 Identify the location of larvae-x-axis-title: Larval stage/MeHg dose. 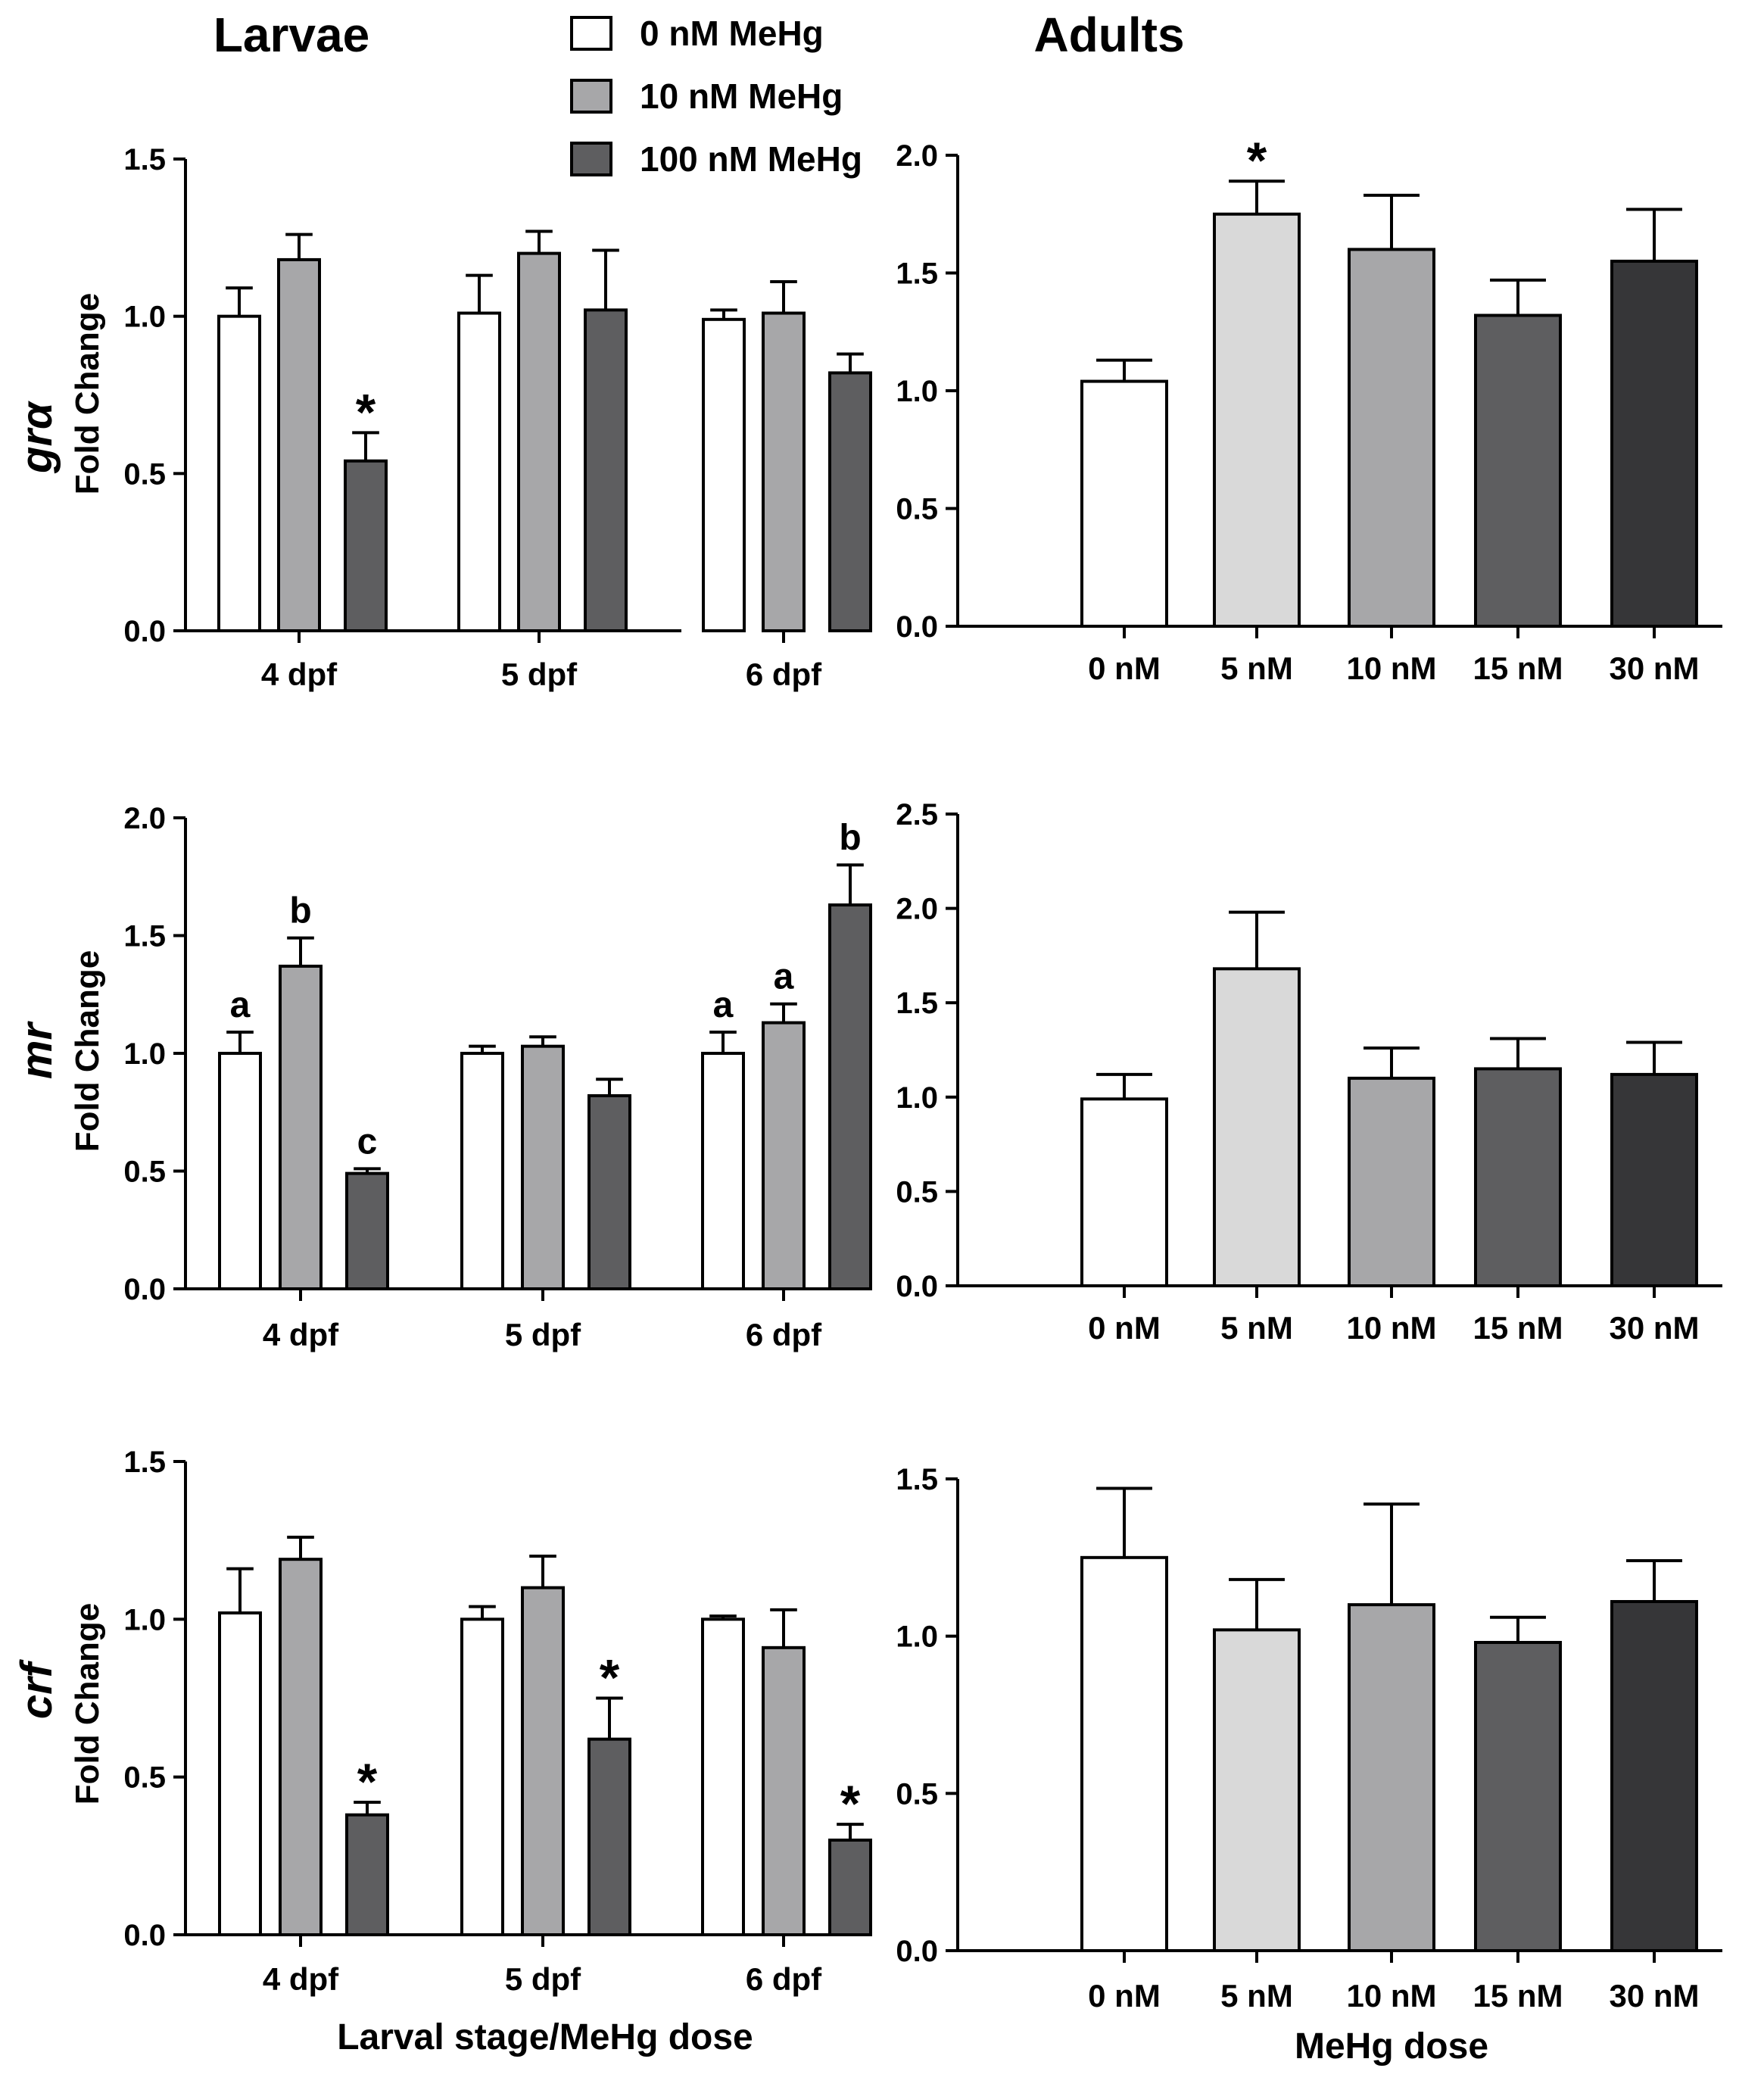
(545, 2037).